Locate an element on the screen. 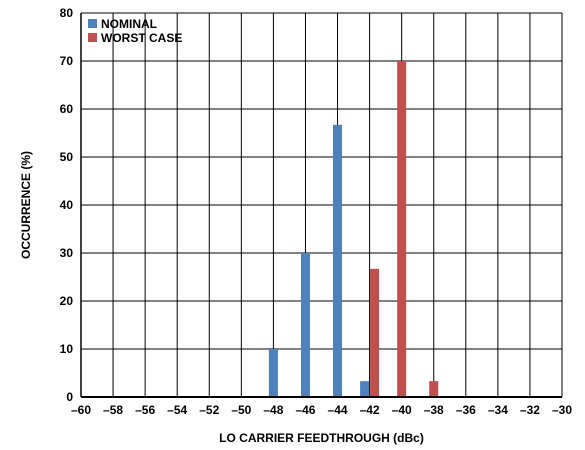 Image resolution: width=585 pixels, height=450 pixels. y-tick-labels: 0 10 20 30 40 50 60 70 80 is located at coordinates (67, 205).